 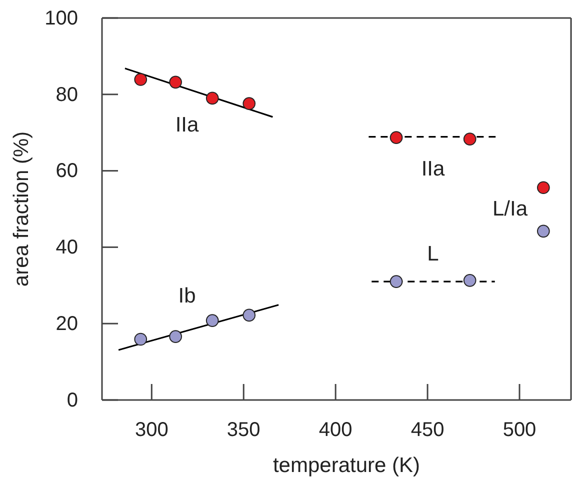 I want to click on x-tick-label: 300, so click(x=151, y=430).